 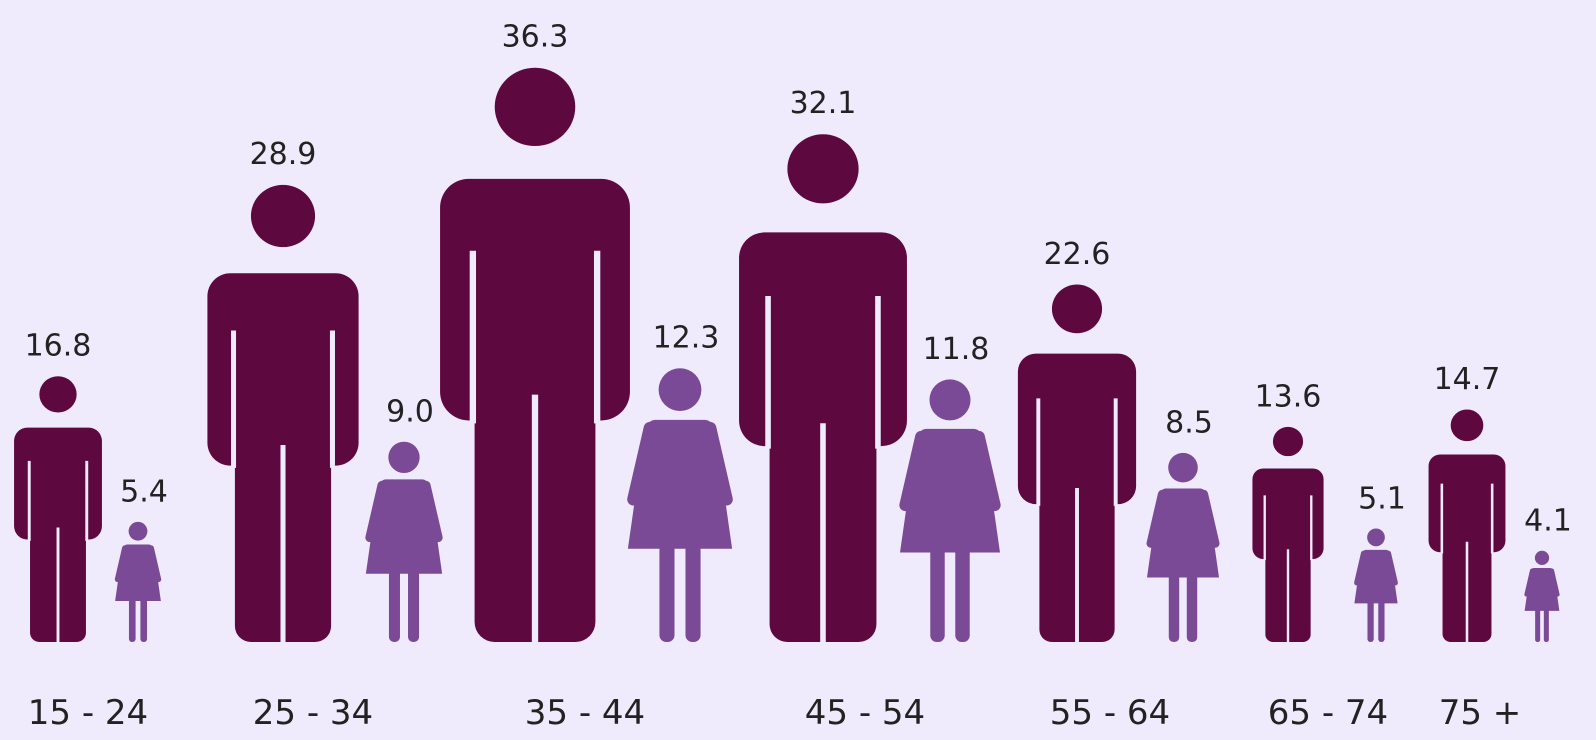 I want to click on value-label: 12.3, so click(x=686, y=338).